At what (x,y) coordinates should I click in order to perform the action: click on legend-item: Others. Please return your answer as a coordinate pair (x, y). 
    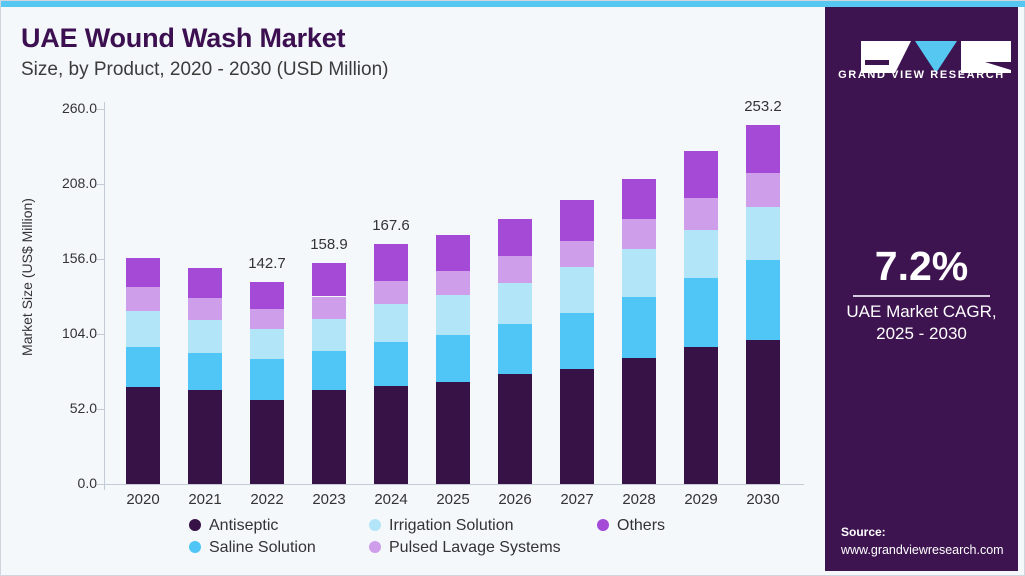
    Looking at the image, I should click on (631, 526).